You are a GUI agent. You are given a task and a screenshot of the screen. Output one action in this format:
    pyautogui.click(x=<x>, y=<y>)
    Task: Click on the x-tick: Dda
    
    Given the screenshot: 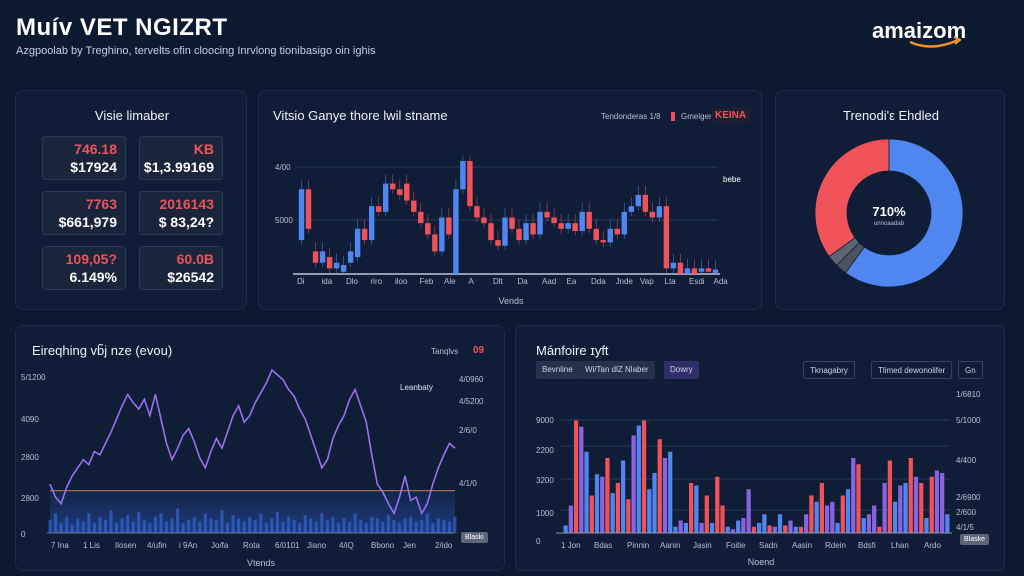 What is the action you would take?
    pyautogui.click(x=598, y=281)
    